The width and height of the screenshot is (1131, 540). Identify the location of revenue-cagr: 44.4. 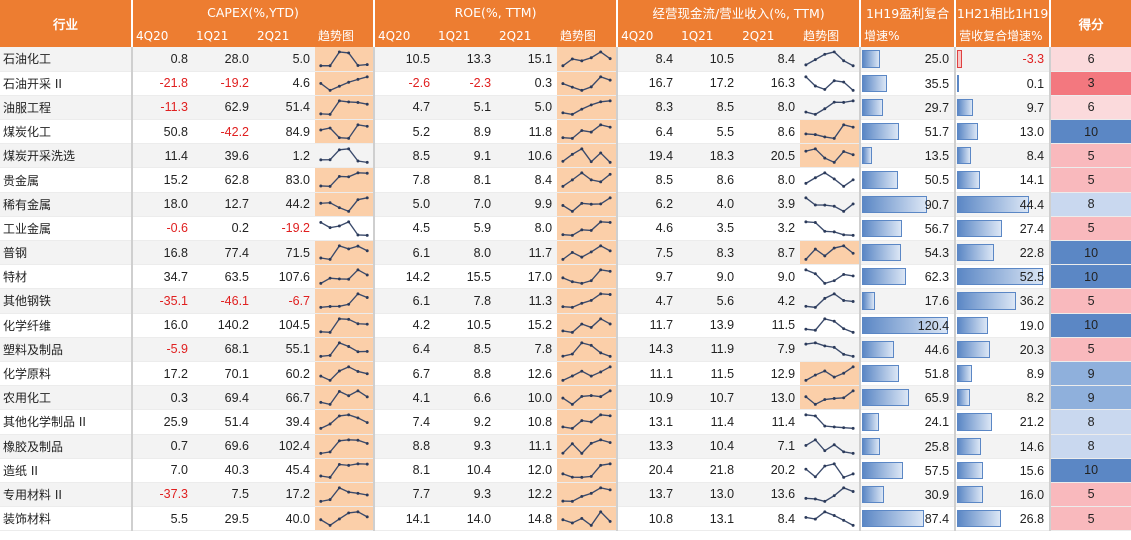
(1002, 204).